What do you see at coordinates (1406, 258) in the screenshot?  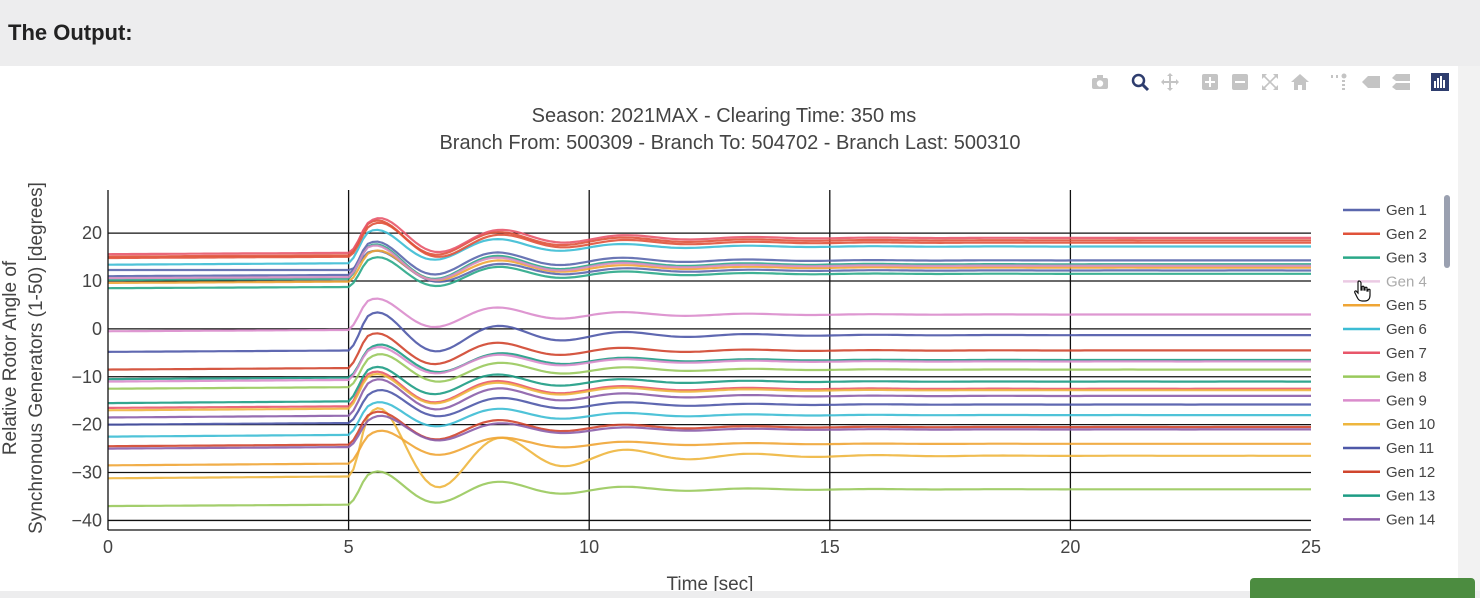 I see `legend-item-gen-3: Gen 3` at bounding box center [1406, 258].